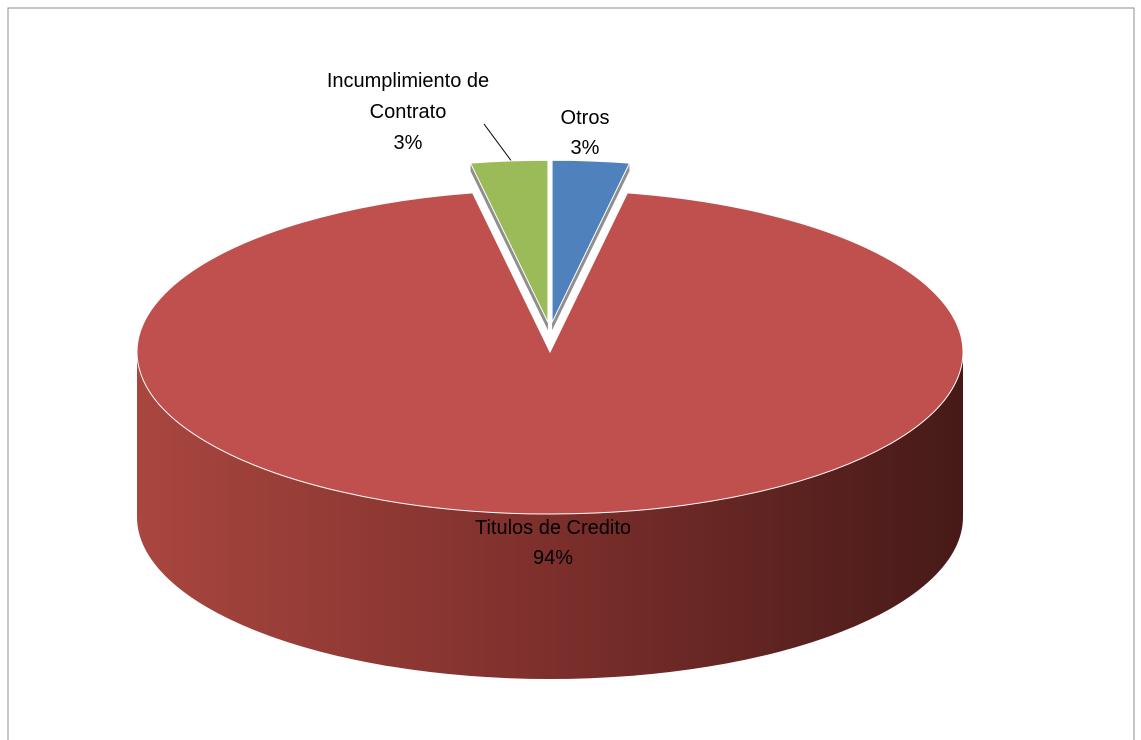 The width and height of the screenshot is (1141, 740). Describe the element at coordinates (408, 96) in the screenshot. I see `category-label: Incumplimiento de Contrato` at that location.